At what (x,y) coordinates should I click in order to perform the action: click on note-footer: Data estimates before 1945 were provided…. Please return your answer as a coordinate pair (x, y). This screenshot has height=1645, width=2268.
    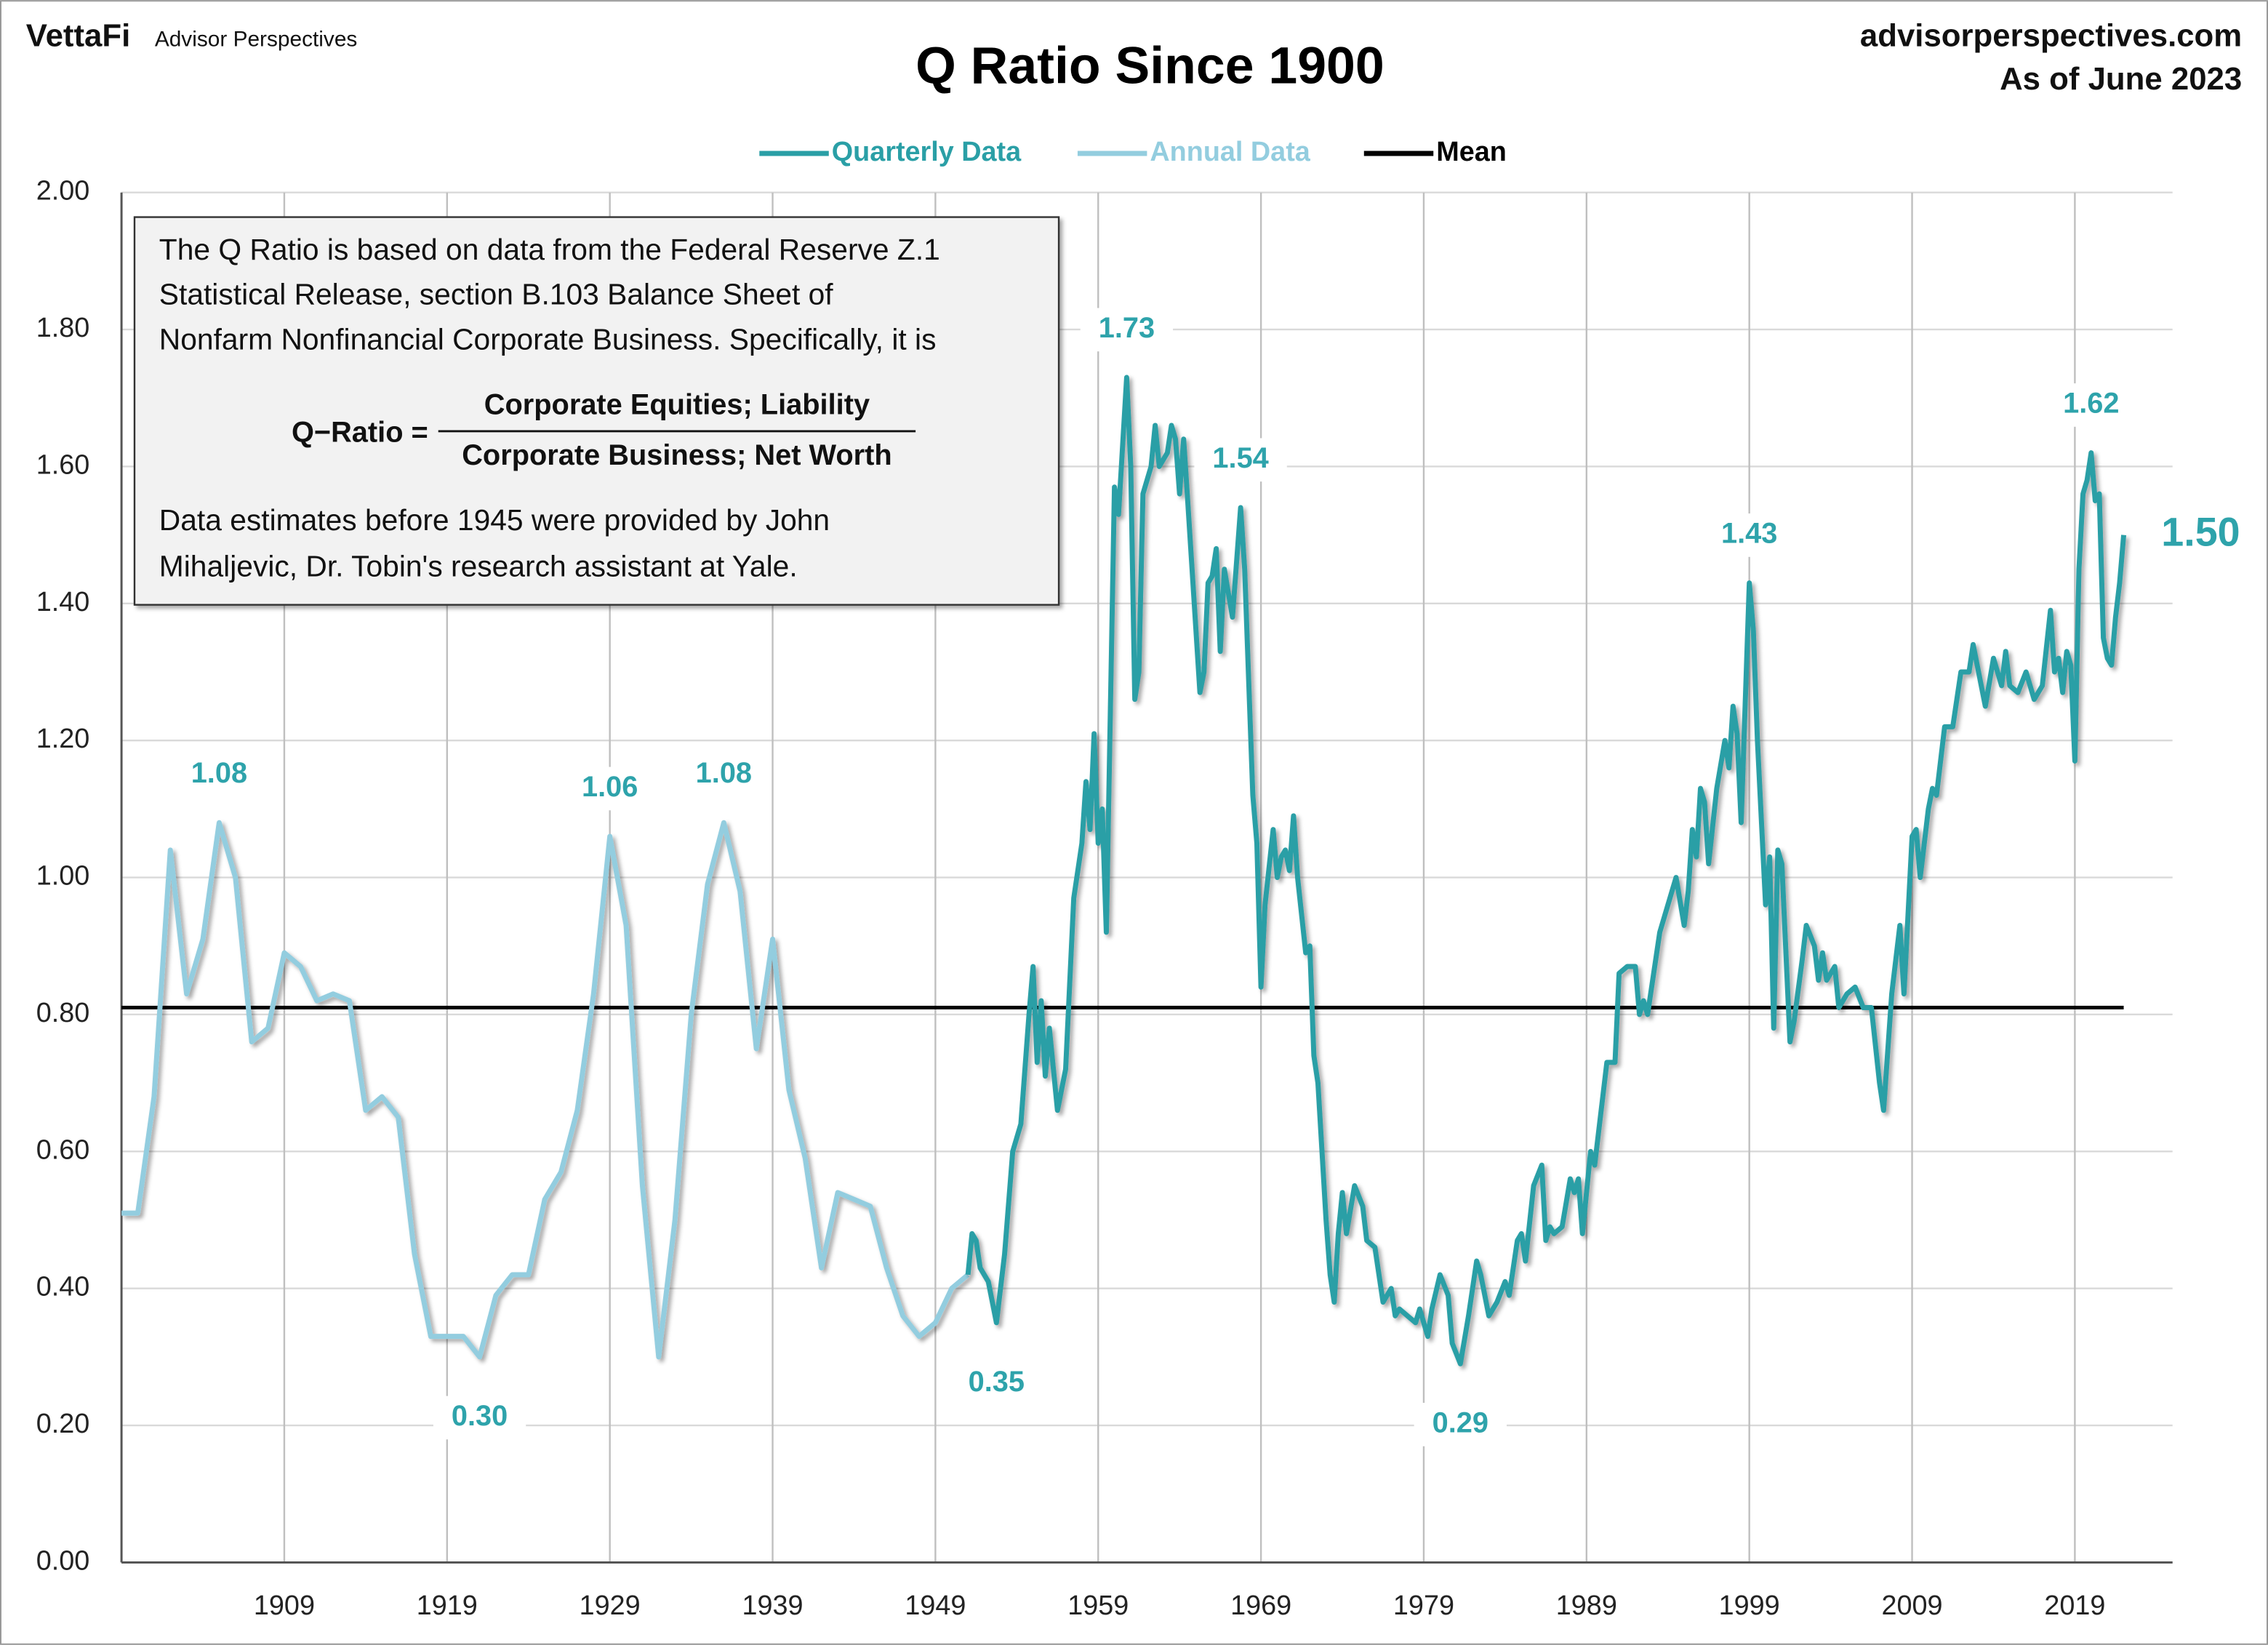
    Looking at the image, I should click on (494, 520).